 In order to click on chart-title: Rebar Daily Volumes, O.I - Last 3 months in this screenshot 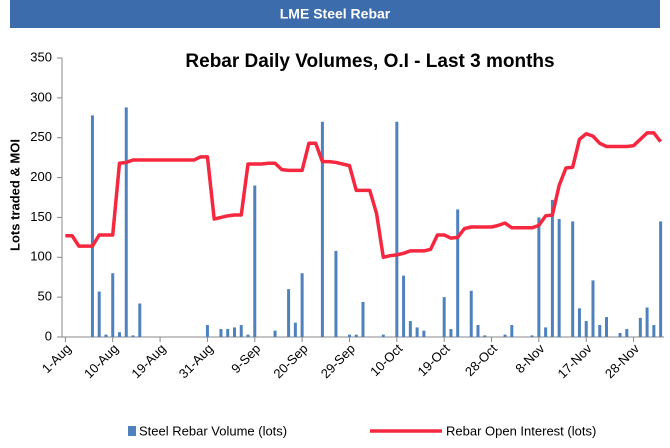, I will do `click(369, 61)`.